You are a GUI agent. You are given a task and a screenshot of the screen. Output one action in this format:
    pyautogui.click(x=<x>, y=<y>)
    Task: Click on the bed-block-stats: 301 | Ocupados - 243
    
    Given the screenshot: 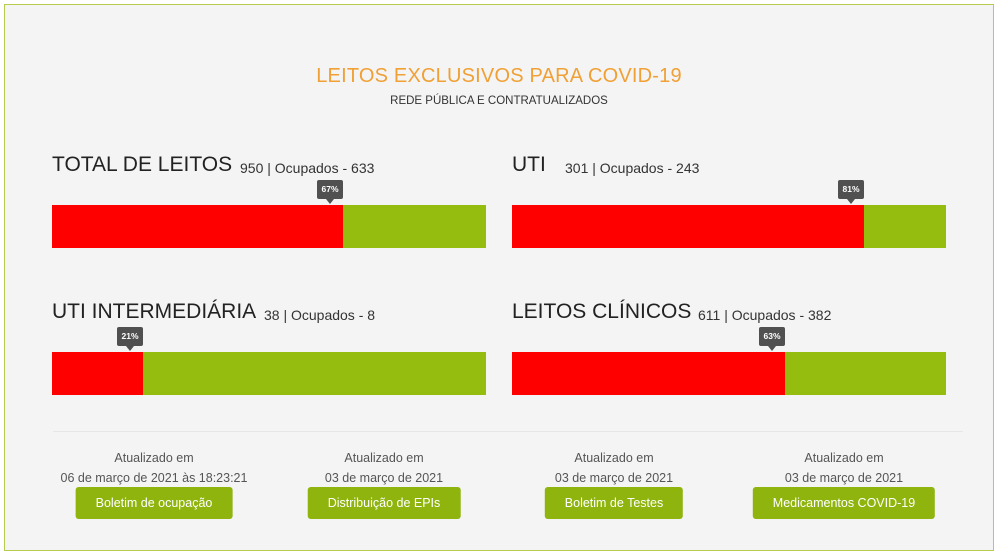 What is the action you would take?
    pyautogui.click(x=632, y=168)
    